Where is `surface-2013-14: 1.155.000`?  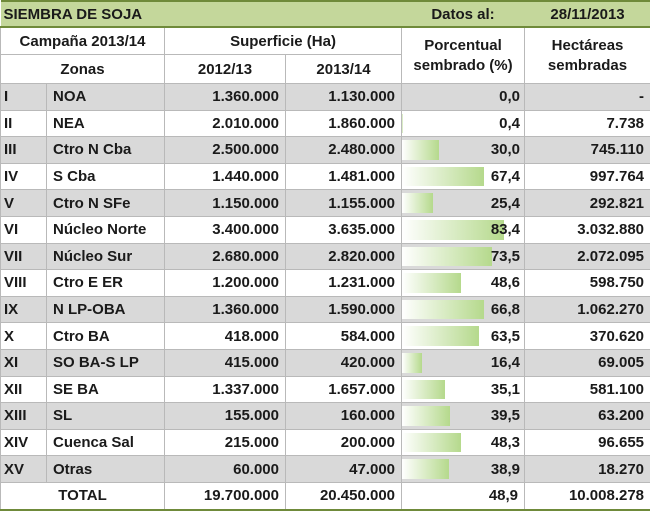
surface-2013-14: 1.155.000 is located at coordinates (344, 203).